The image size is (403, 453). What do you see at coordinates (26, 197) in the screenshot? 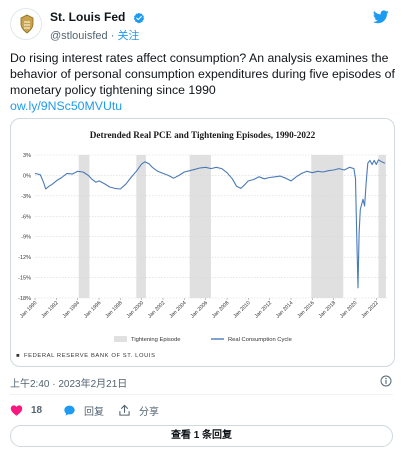
I see `y-tick-label: -3%` at bounding box center [26, 197].